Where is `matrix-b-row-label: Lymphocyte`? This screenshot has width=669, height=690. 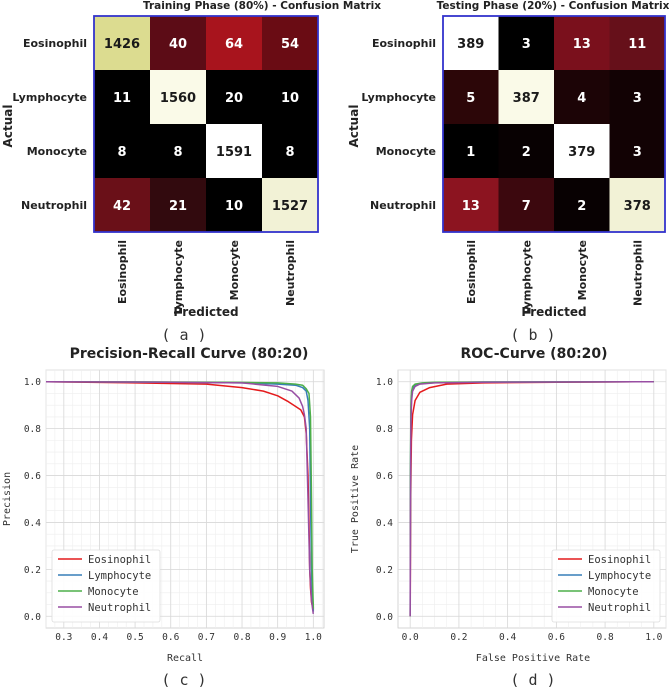
matrix-b-row-label: Lymphocyte is located at coordinates (398, 97).